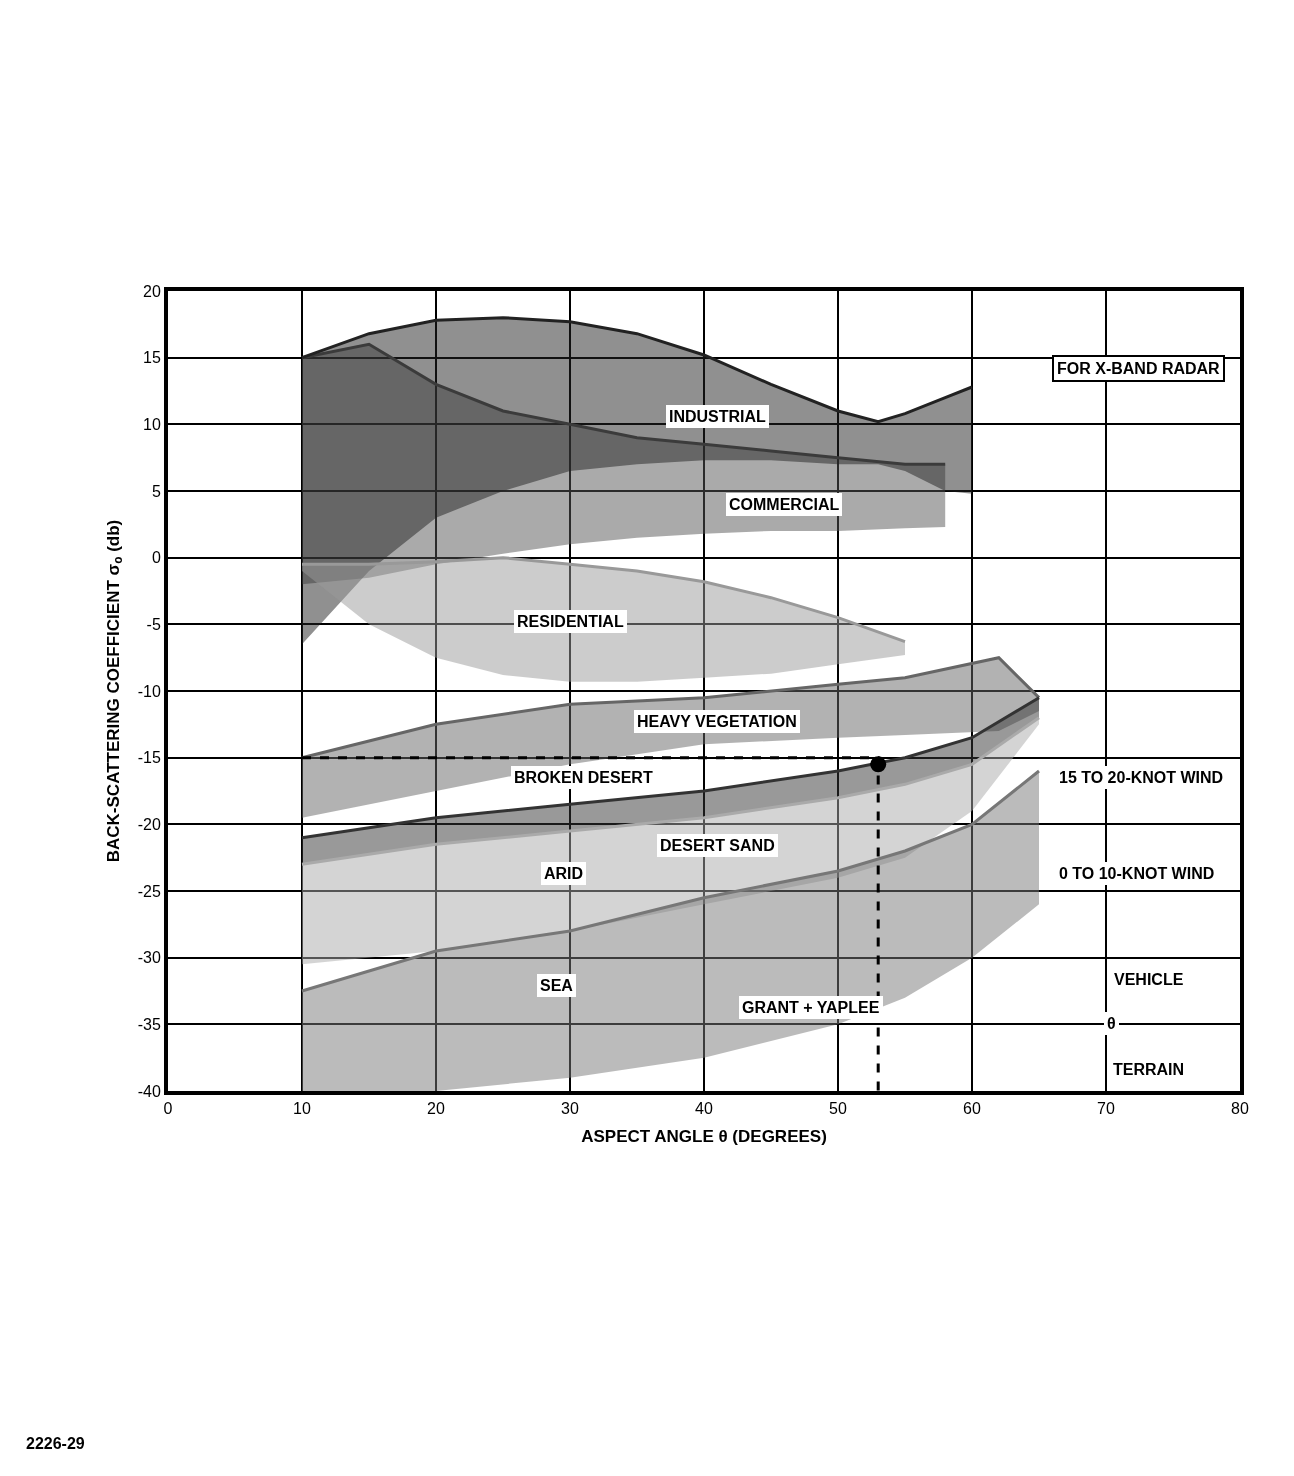 This screenshot has width=1294, height=1476. I want to click on annotation: RESIDENTIAL, so click(570, 621).